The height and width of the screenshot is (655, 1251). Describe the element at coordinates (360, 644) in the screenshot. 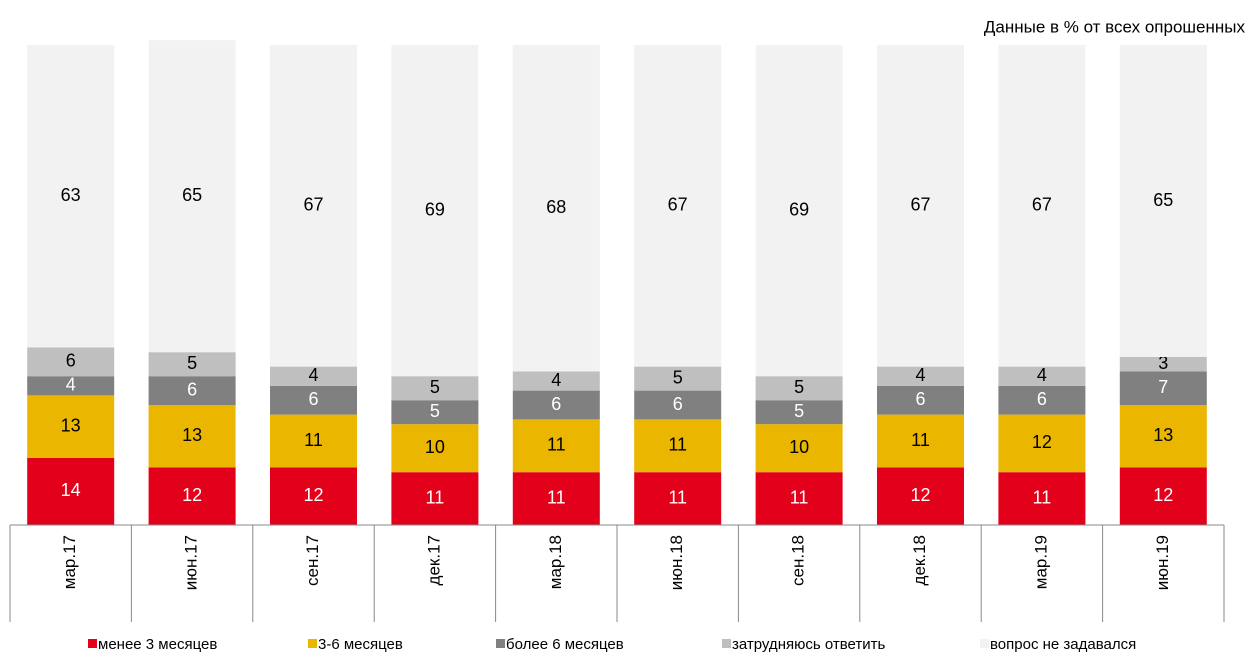

I see `legend-label: 3-6 месяцев` at that location.